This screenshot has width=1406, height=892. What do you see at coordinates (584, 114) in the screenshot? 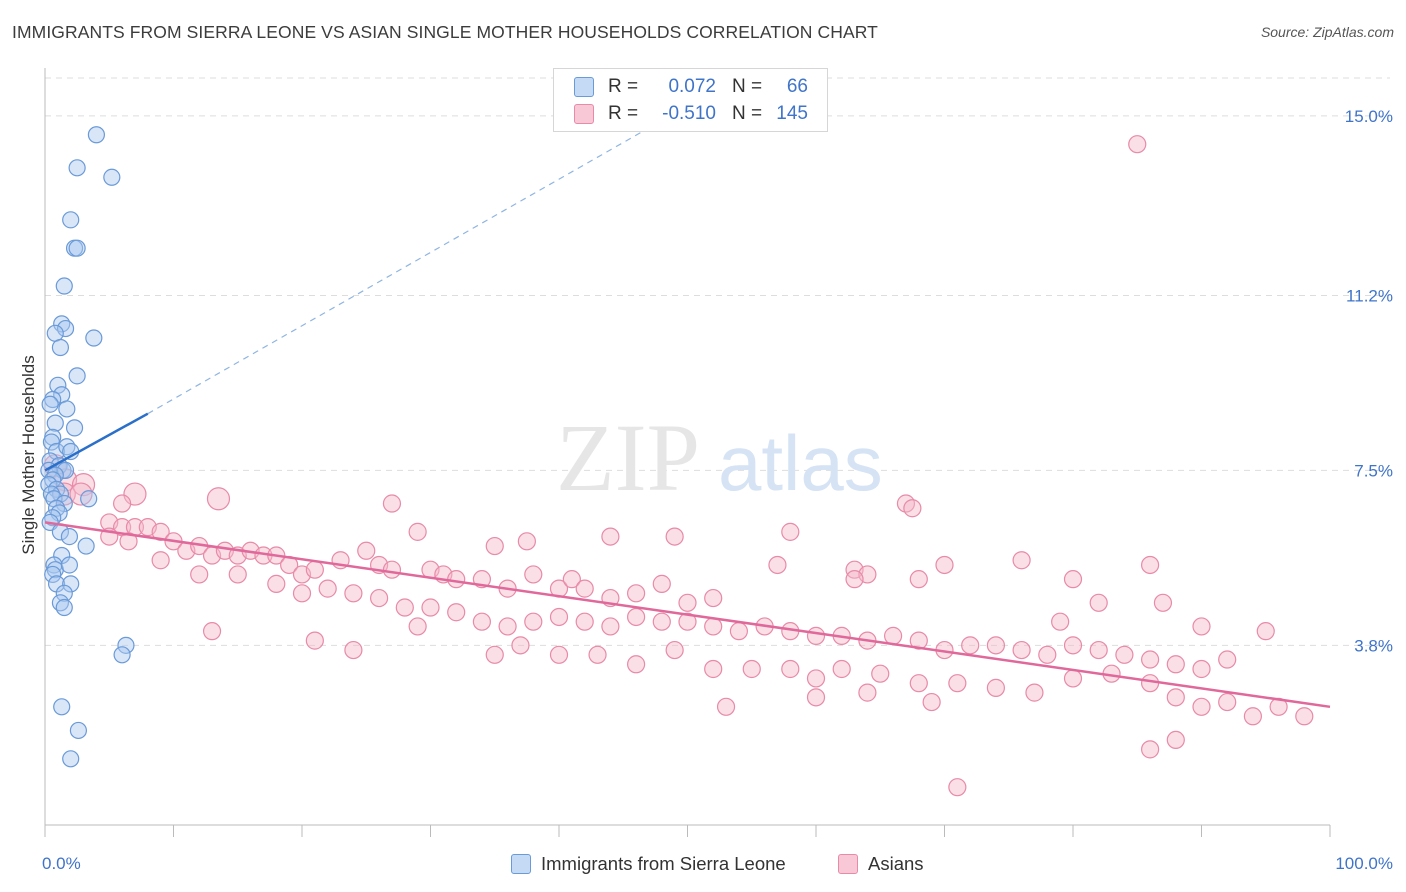
I see `legend-swatch-pink` at bounding box center [584, 114].